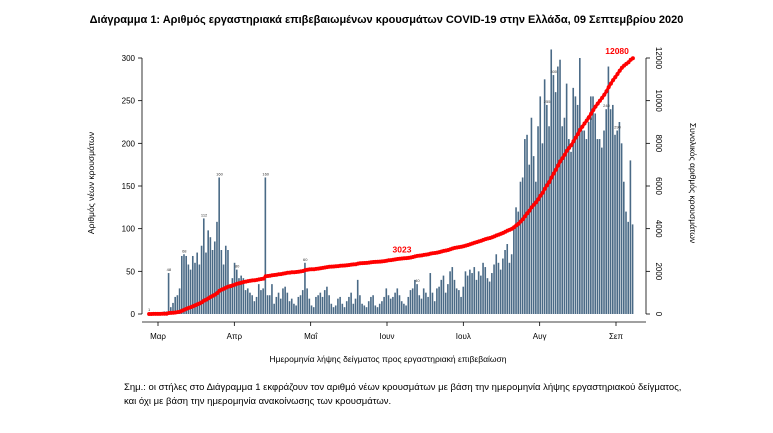 This screenshot has width=773, height=433. Describe the element at coordinates (402, 250) in the screenshot. I see `cumulative-label-mid: 3023` at that location.